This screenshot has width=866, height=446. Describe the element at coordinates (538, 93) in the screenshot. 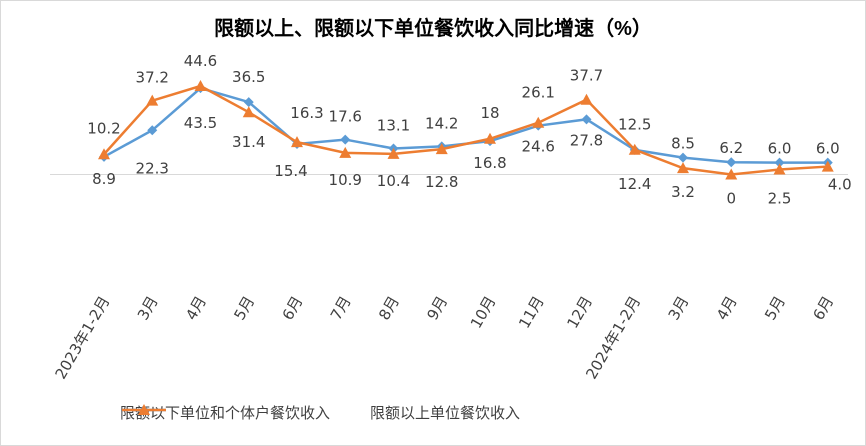

I see `data-label: 26.1` at that location.